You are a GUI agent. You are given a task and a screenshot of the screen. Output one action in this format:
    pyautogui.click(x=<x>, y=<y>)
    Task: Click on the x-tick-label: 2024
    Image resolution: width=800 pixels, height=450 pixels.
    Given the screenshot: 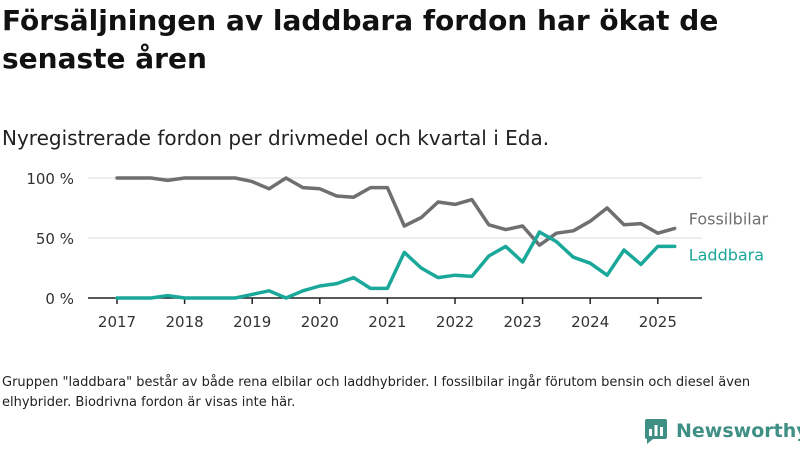 What is the action you would take?
    pyautogui.click(x=590, y=322)
    